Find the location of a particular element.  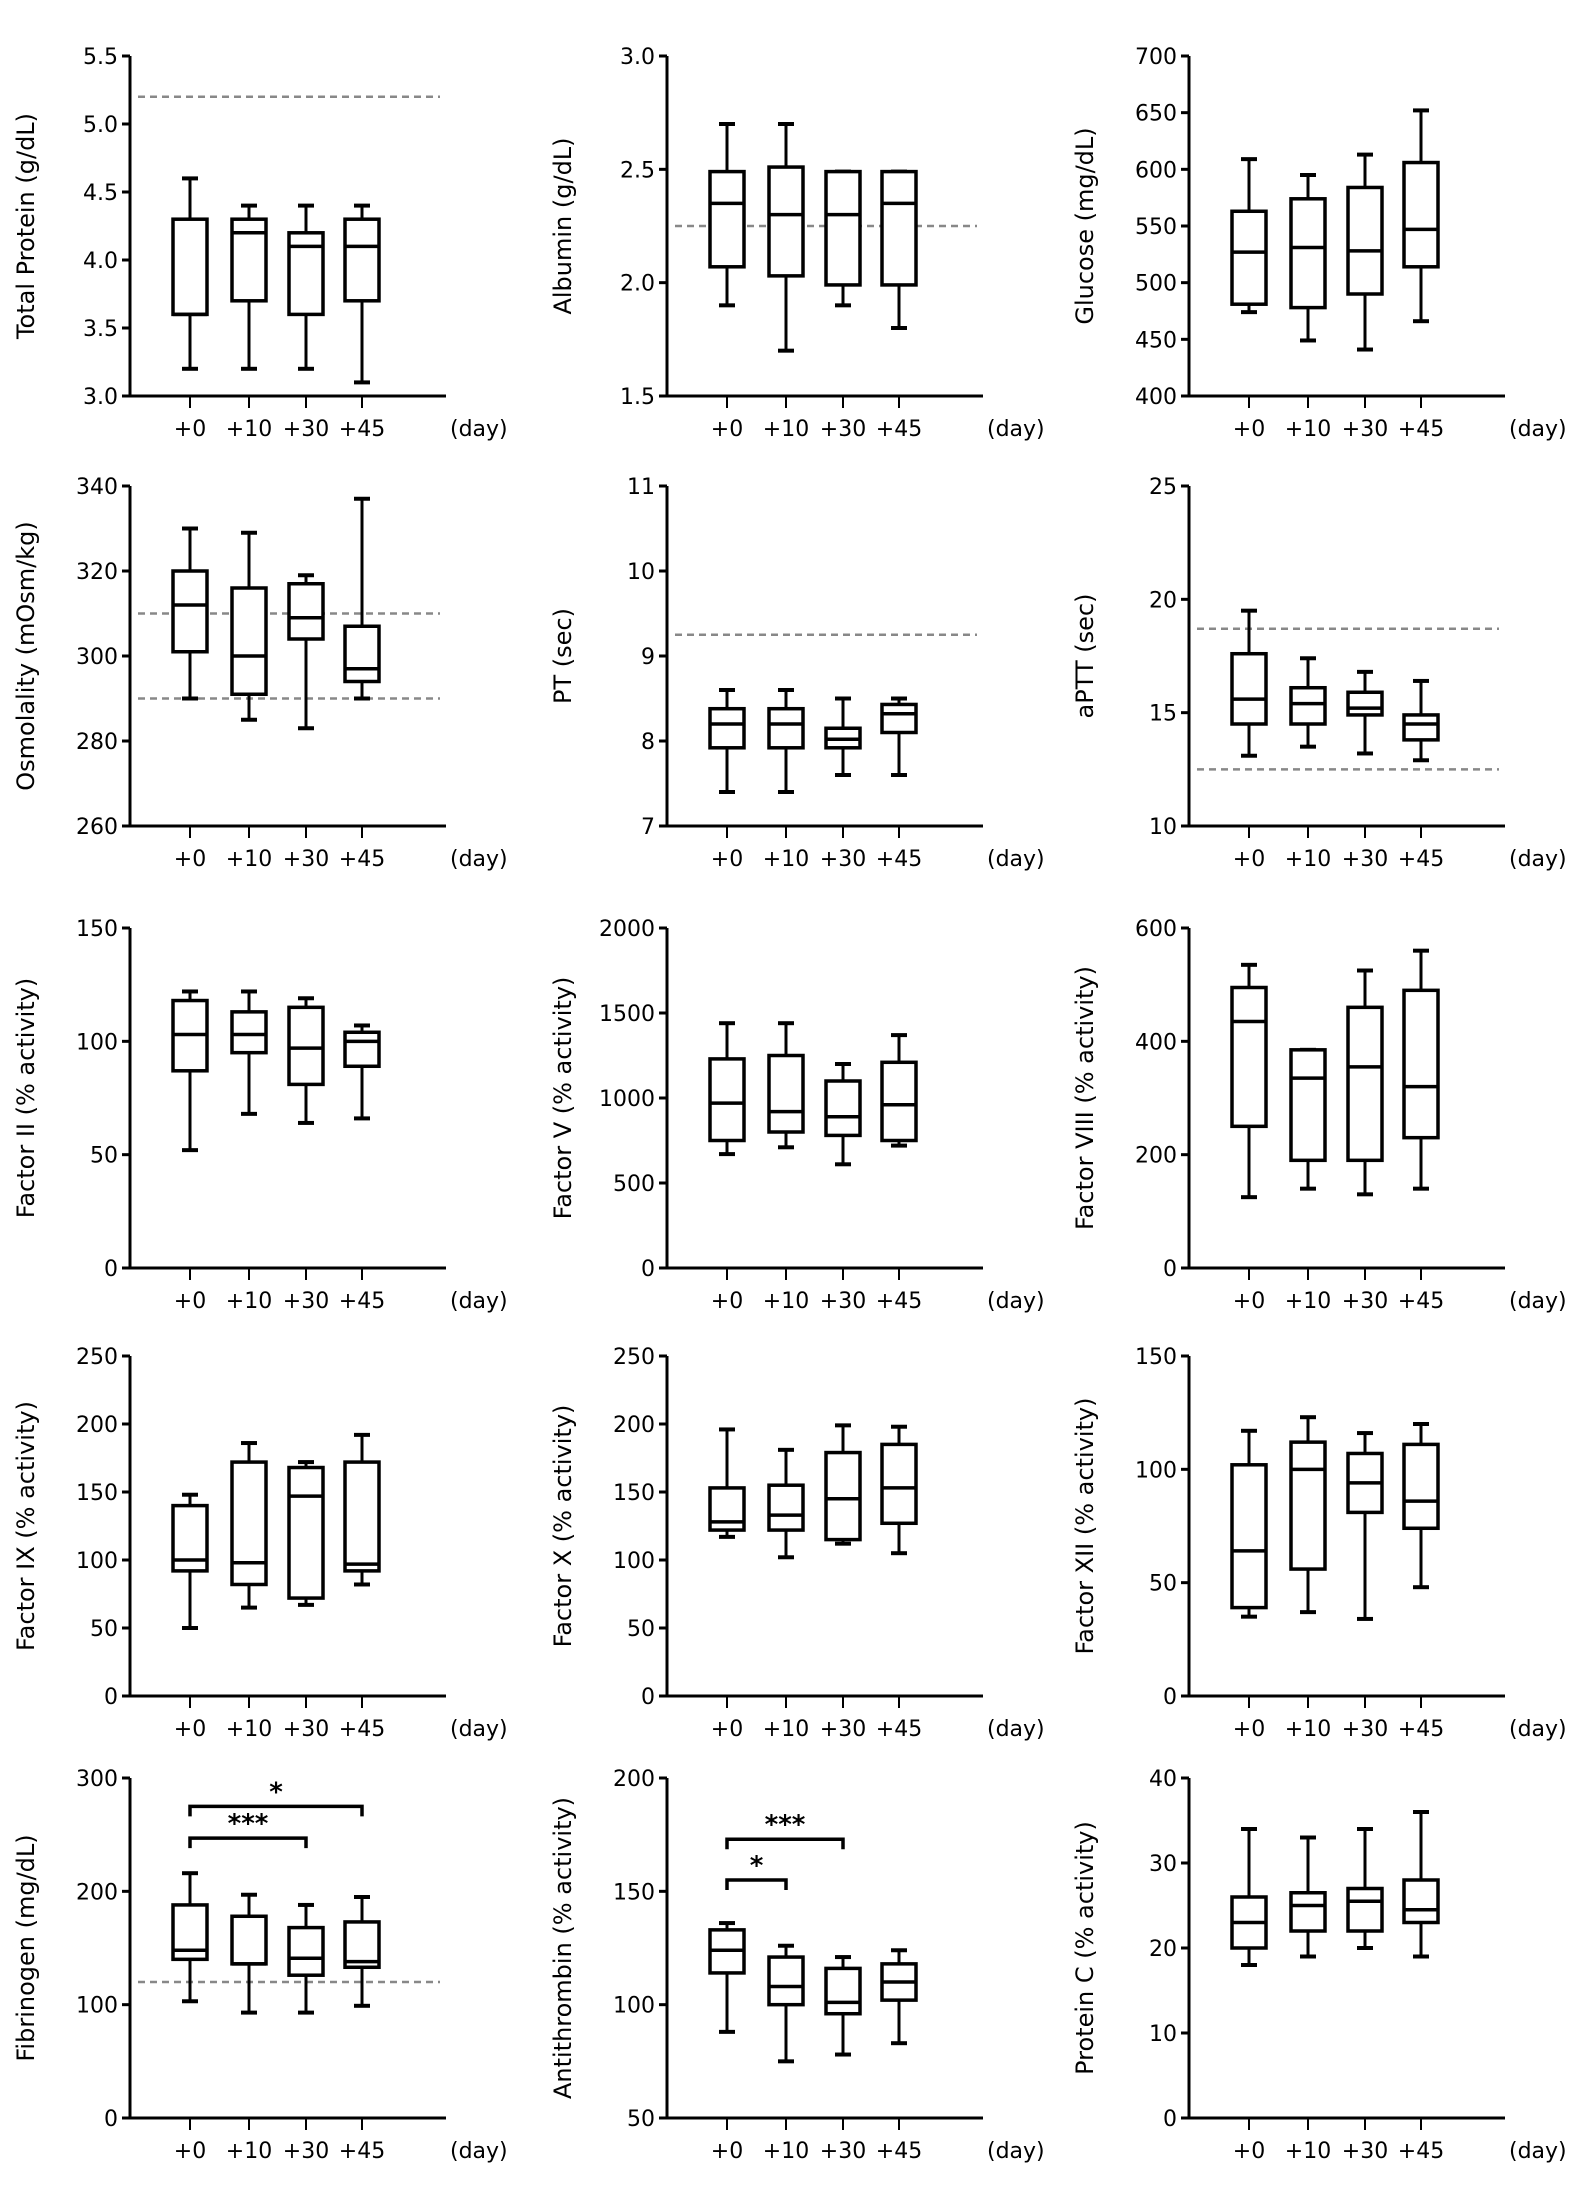

y-tick-label: 11 is located at coordinates (641, 487).